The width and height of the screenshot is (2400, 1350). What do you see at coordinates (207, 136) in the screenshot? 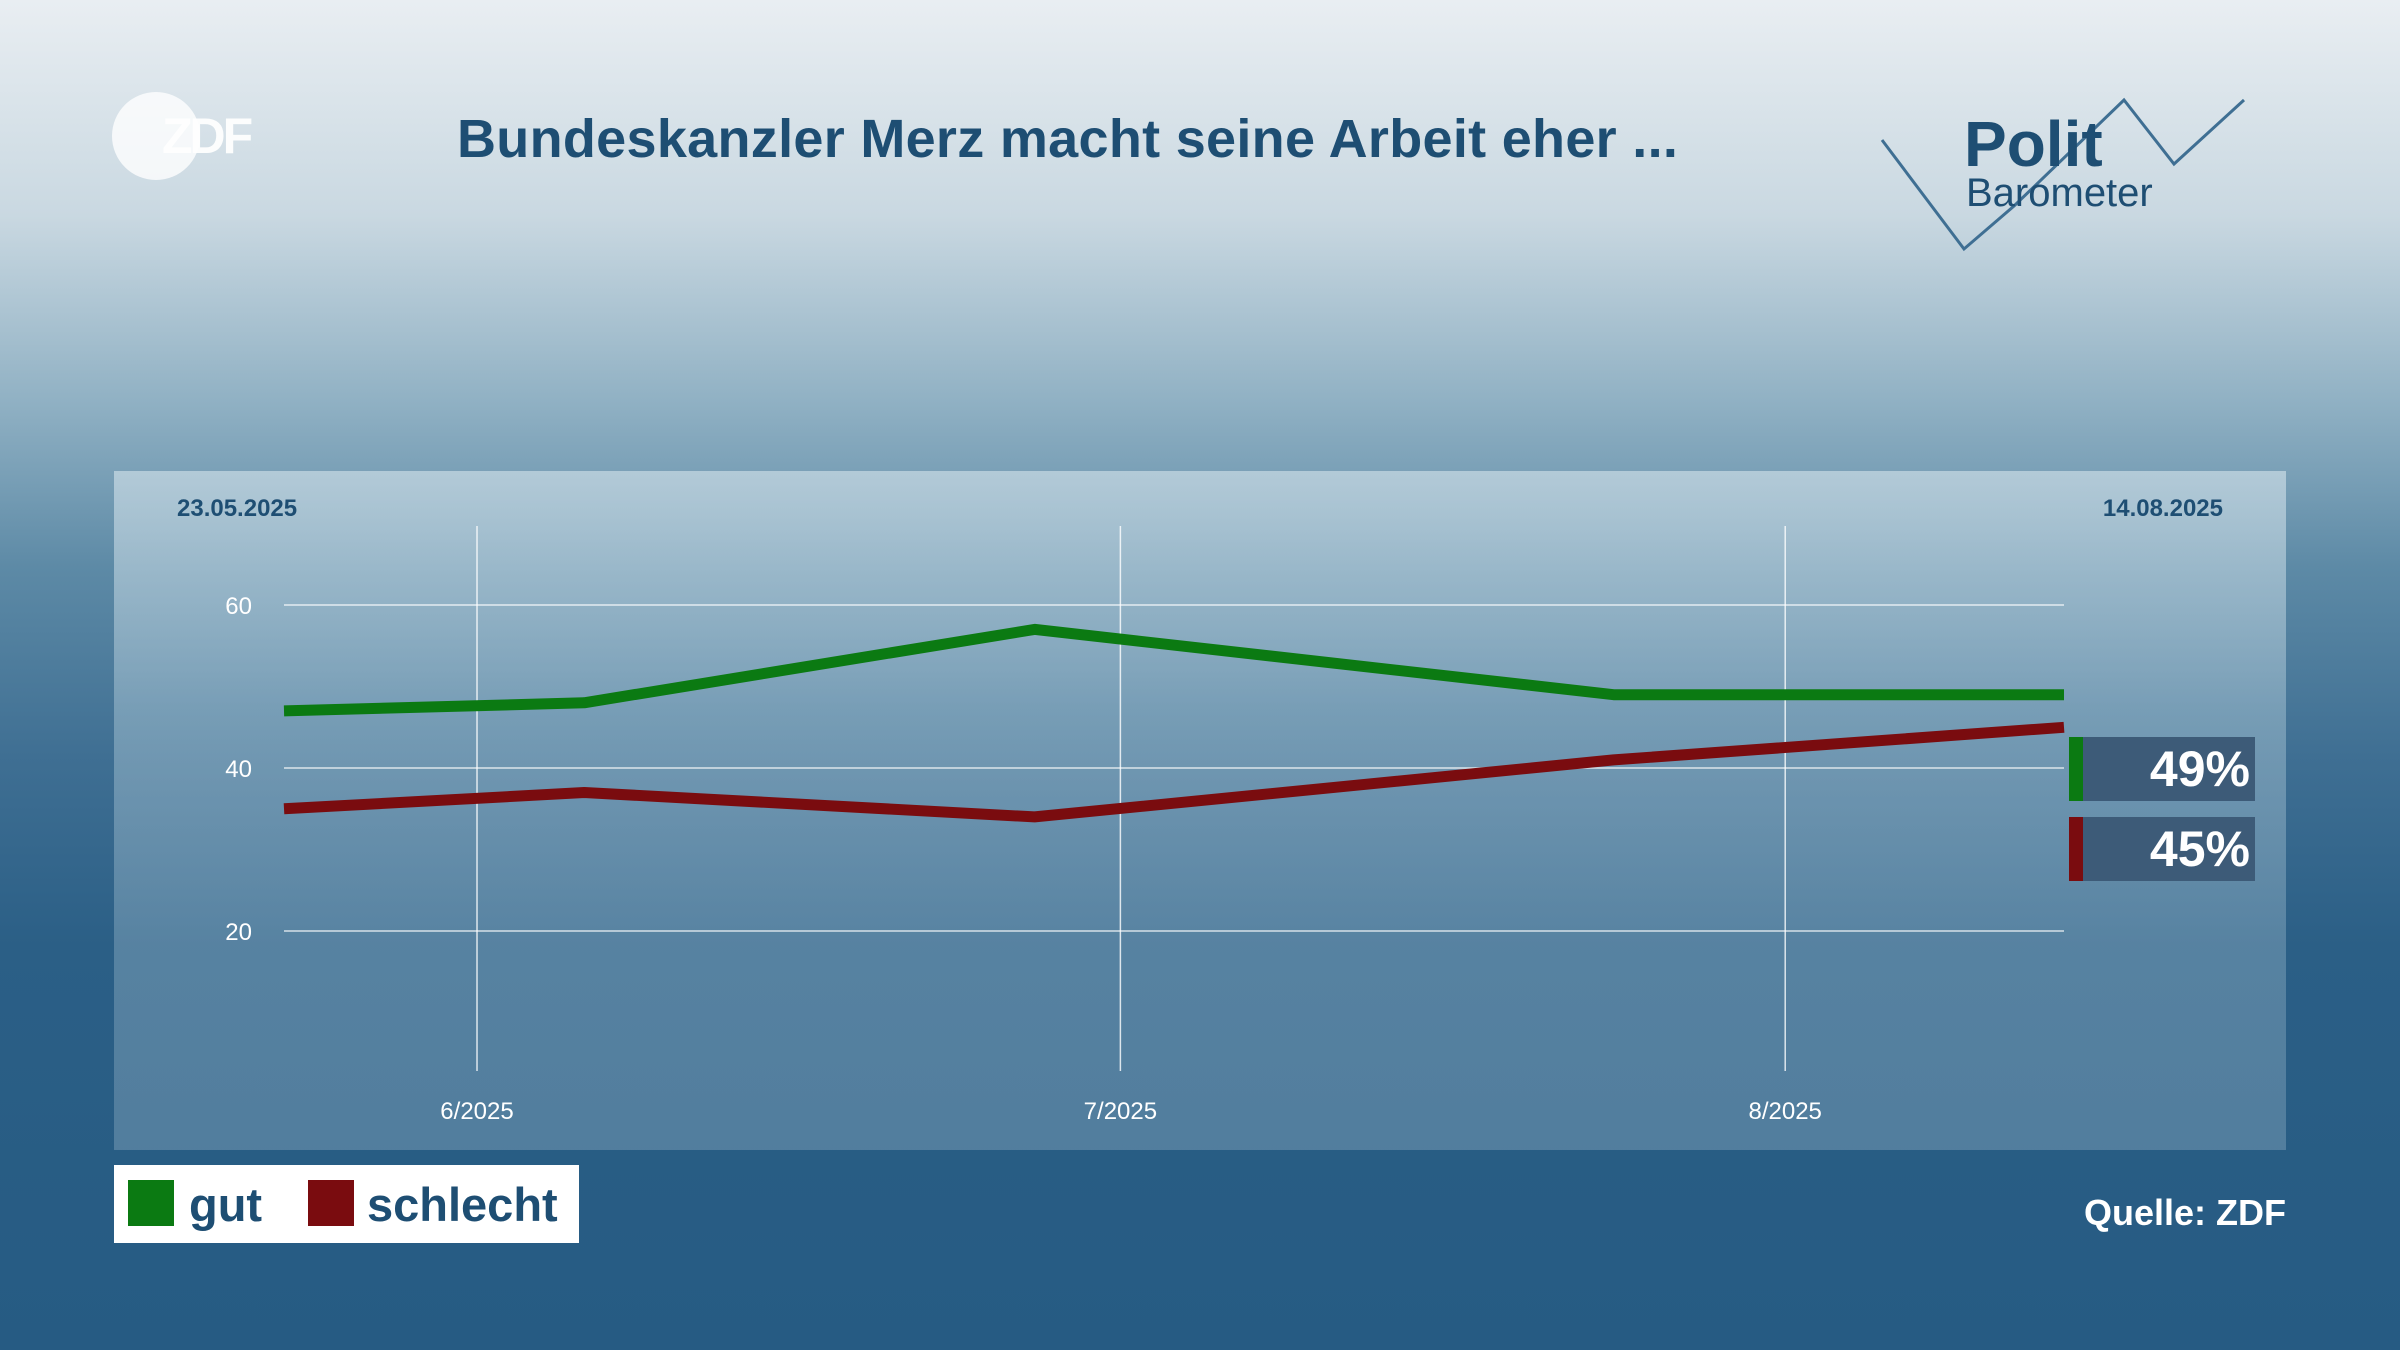
I see `zdf-logo-text: ZDF` at bounding box center [207, 136].